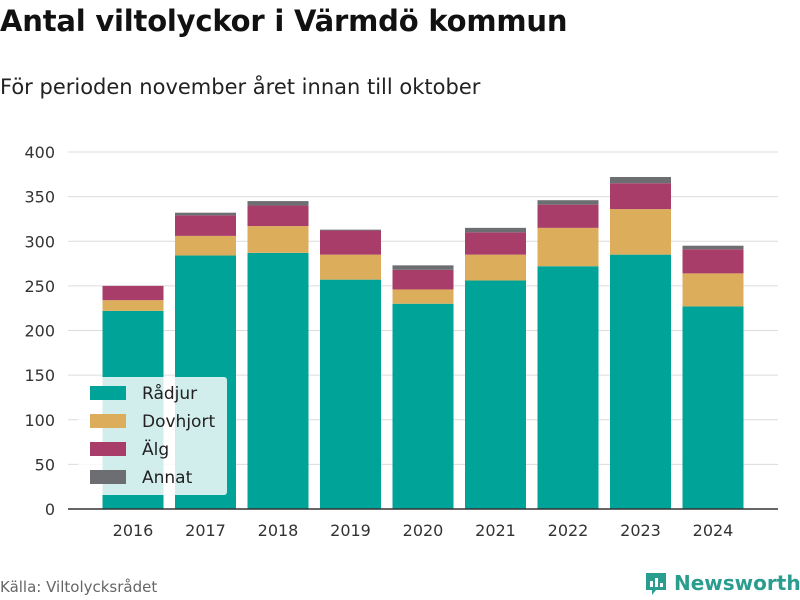  I want to click on x-axis-ticks: 2016 2017 2018 2019 2020 2021 2022 2023 2024, so click(423, 530).